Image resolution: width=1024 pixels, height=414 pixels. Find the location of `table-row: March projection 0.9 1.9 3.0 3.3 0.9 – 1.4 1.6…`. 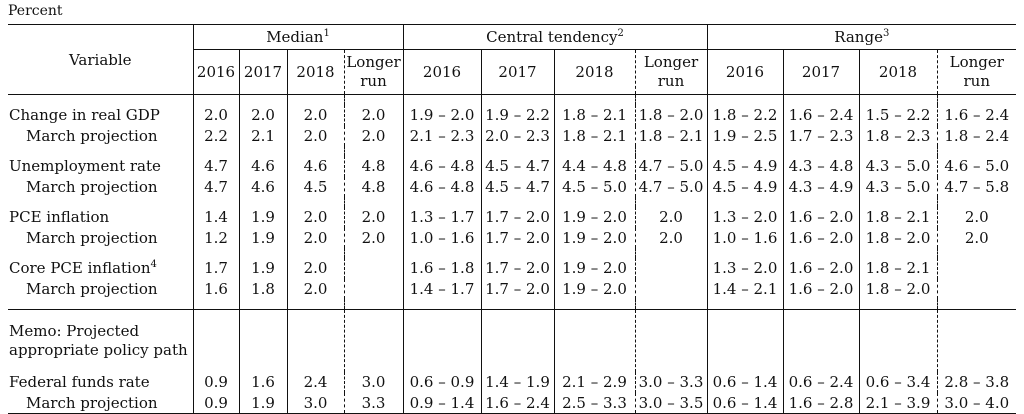

table-row: March projection 0.9 1.9 3.0 3.3 0.9 – 1.4 1.6… is located at coordinates (512, 403).